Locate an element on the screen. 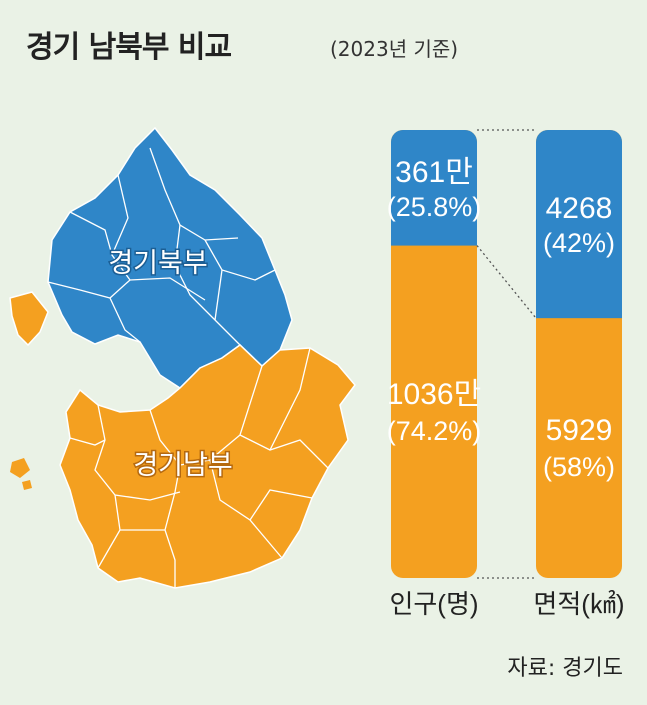  share-label-south-1: (58%) is located at coordinates (579, 467).